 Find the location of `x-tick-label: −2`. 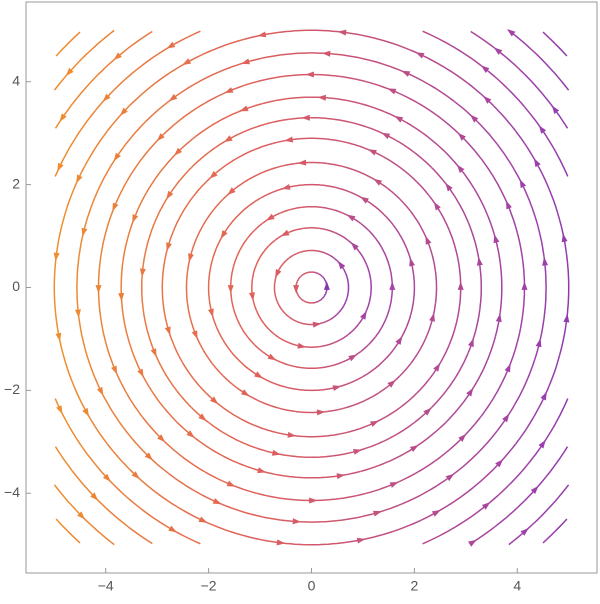

x-tick-label: −2 is located at coordinates (209, 586).